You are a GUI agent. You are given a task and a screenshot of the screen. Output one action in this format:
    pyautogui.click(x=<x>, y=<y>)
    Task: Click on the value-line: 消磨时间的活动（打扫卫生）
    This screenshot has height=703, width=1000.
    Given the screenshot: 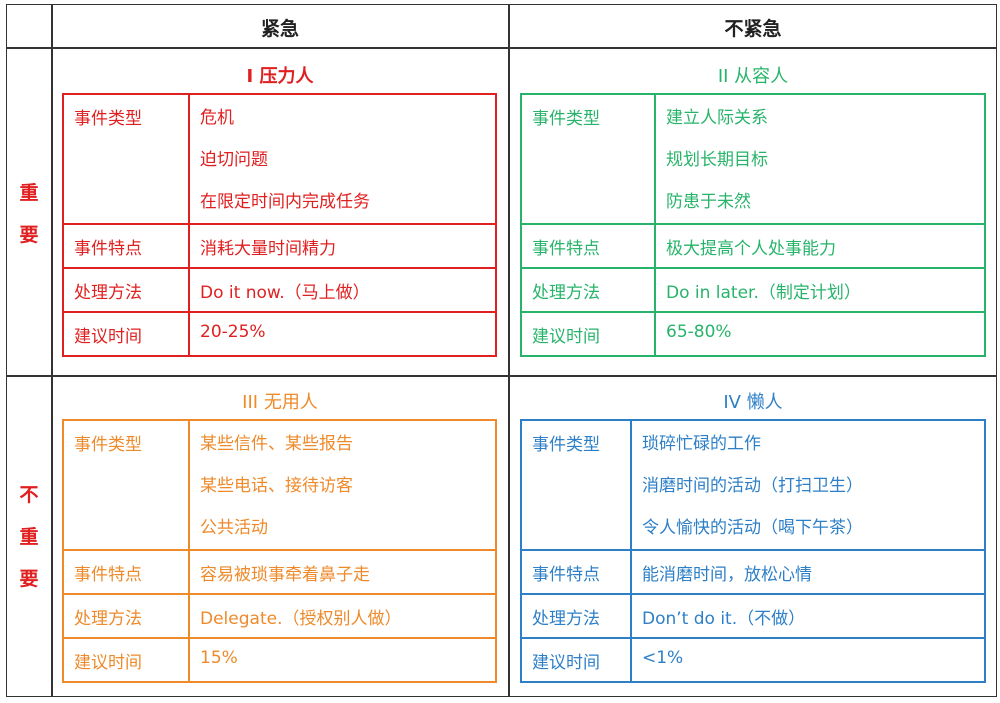 What is the action you would take?
    pyautogui.click(x=752, y=486)
    